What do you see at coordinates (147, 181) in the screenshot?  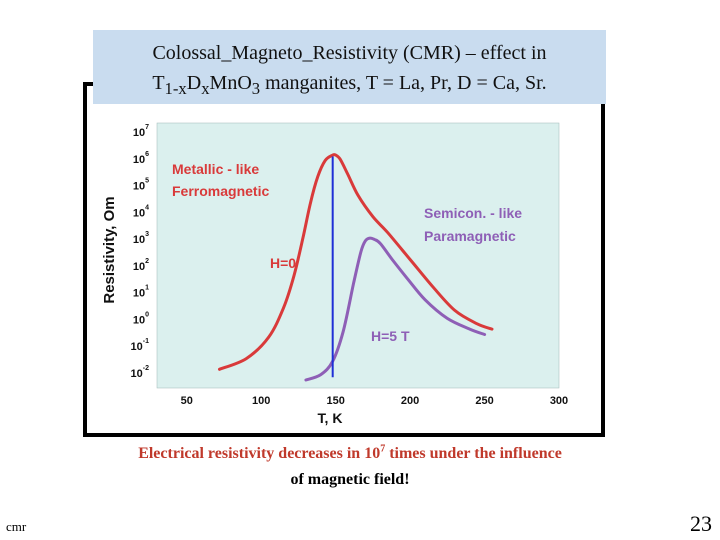 I see `y-tick-exponent: 5` at bounding box center [147, 181].